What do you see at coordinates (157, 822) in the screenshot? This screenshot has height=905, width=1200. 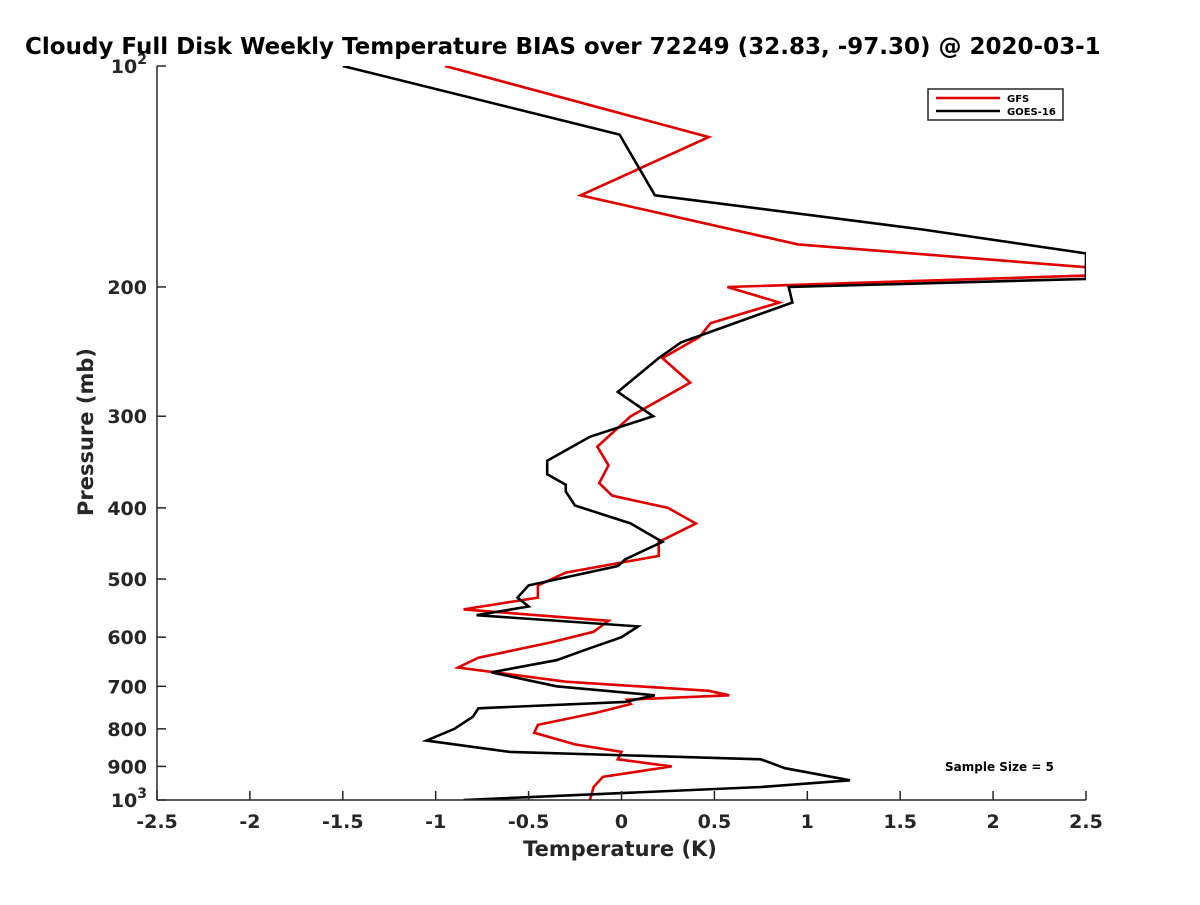 I see `x-tick-label: -2.5` at bounding box center [157, 822].